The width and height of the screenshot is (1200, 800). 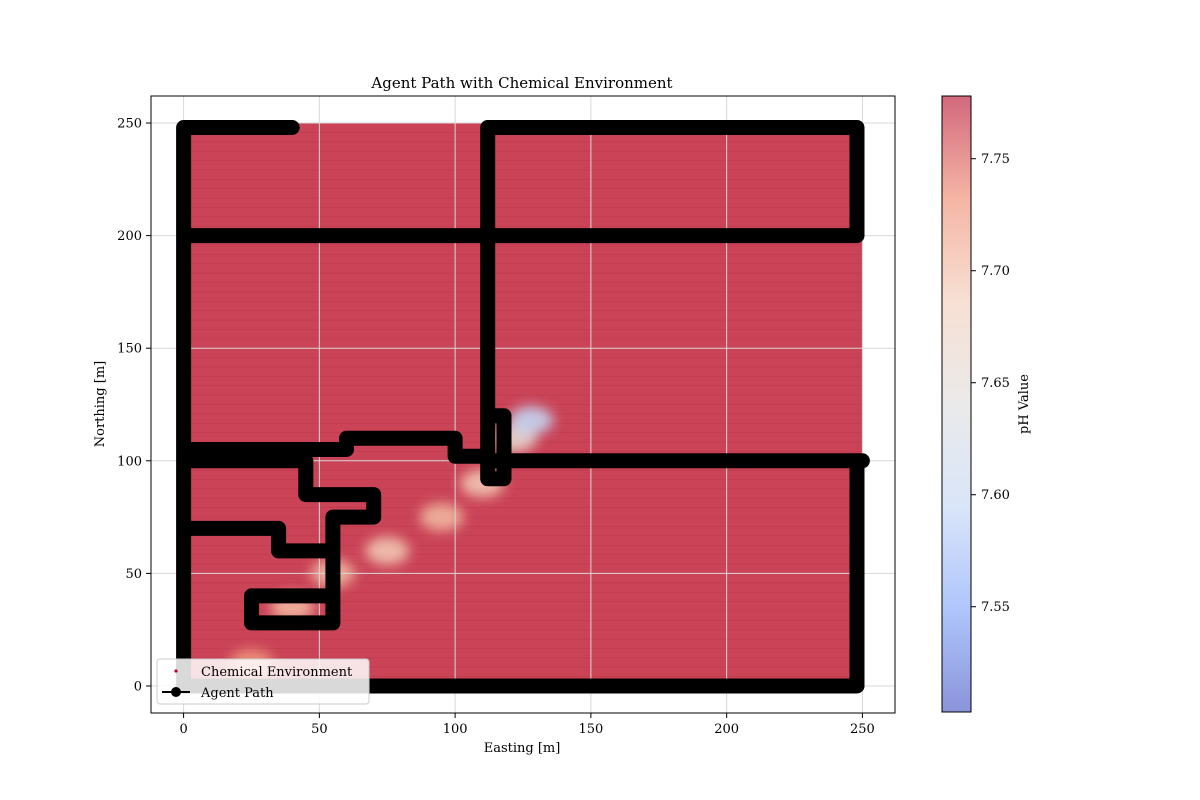 I want to click on colorbar-tick-label: 7.75, so click(x=995, y=159).